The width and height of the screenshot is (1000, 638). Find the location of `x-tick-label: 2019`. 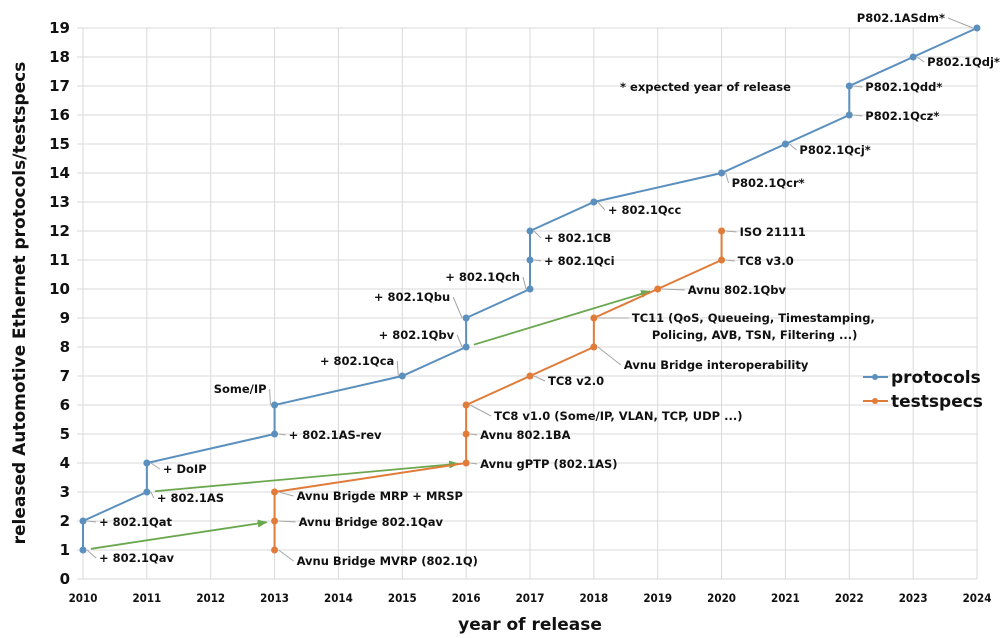

x-tick-label: 2019 is located at coordinates (657, 598).